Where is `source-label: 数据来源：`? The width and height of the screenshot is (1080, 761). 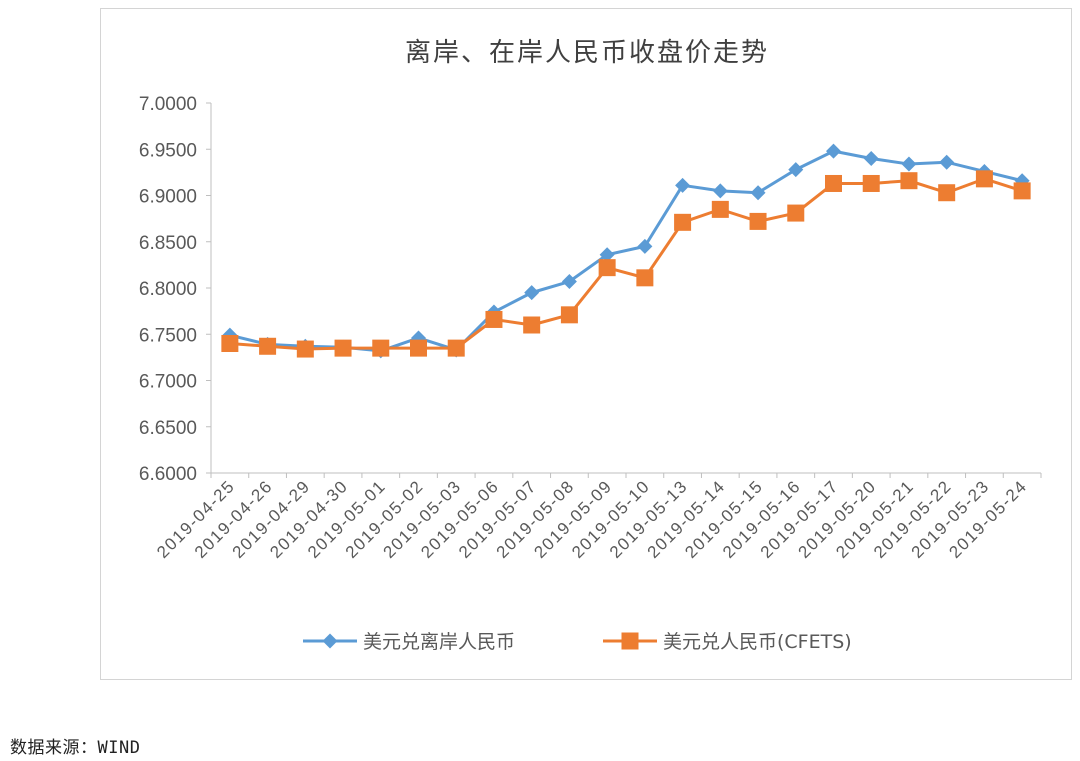
source-label: 数据来源： is located at coordinates (54, 748).